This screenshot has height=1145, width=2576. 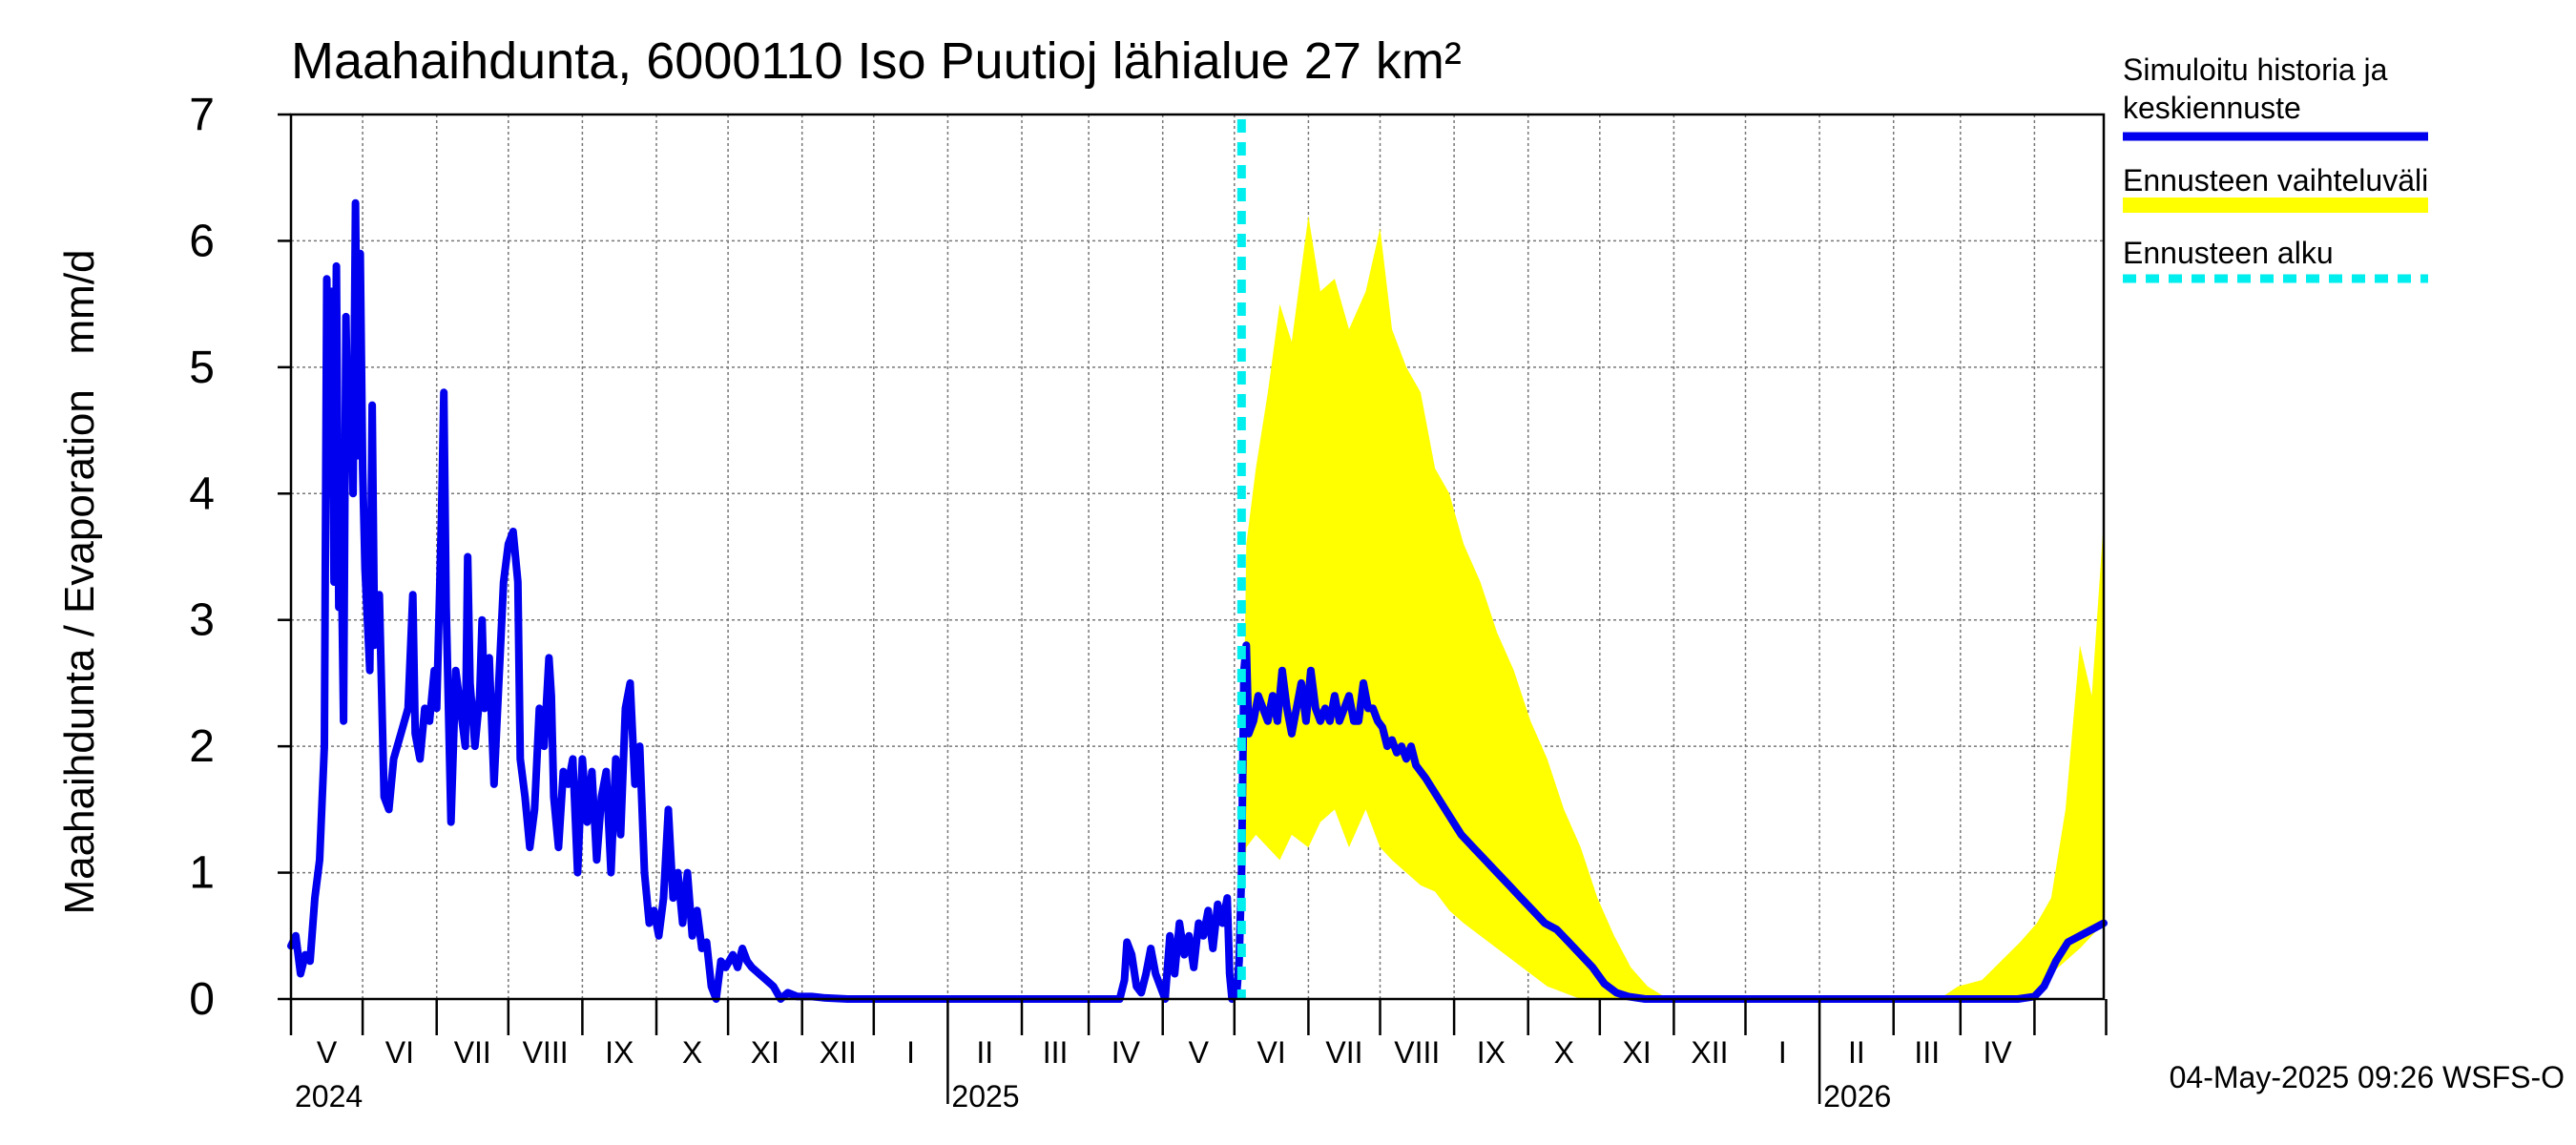 What do you see at coordinates (202, 241) in the screenshot?
I see `y-tick-label: 6` at bounding box center [202, 241].